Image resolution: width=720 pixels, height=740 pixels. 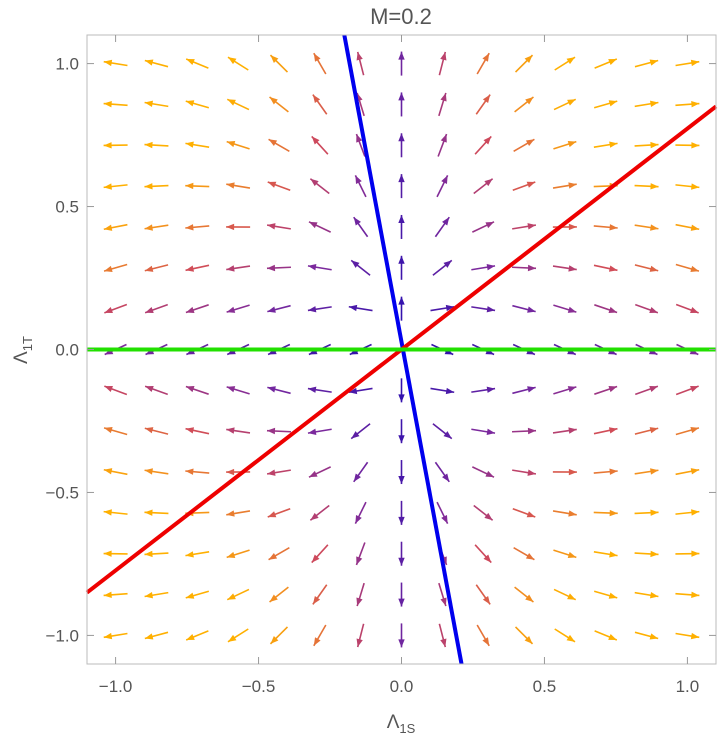 I want to click on y-tick-label: 0.0, so click(x=67, y=350).